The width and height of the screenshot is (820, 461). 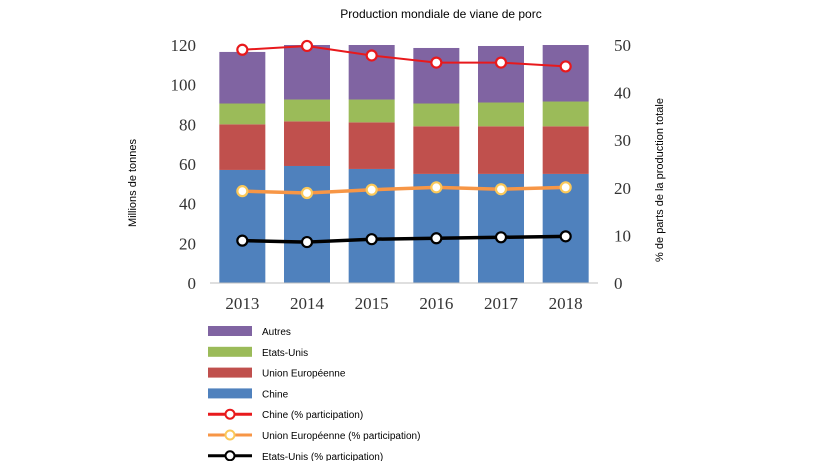 I want to click on y-right-tick-20: 20, so click(x=622, y=188).